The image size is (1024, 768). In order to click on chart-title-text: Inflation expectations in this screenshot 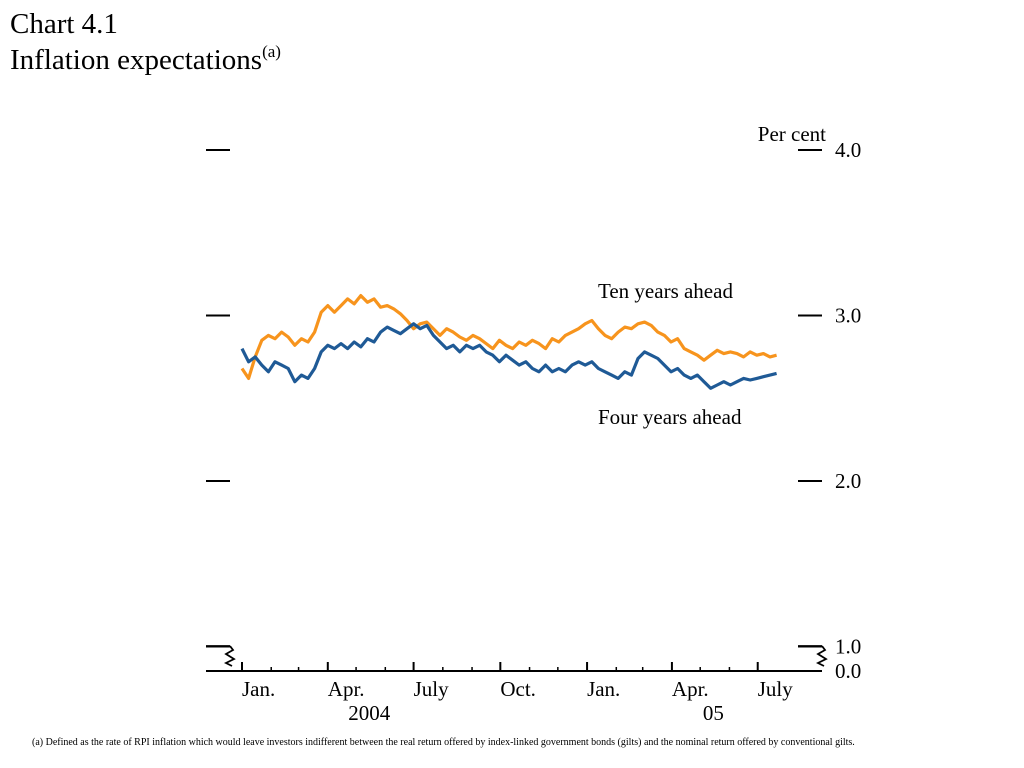, I will do `click(136, 60)`.